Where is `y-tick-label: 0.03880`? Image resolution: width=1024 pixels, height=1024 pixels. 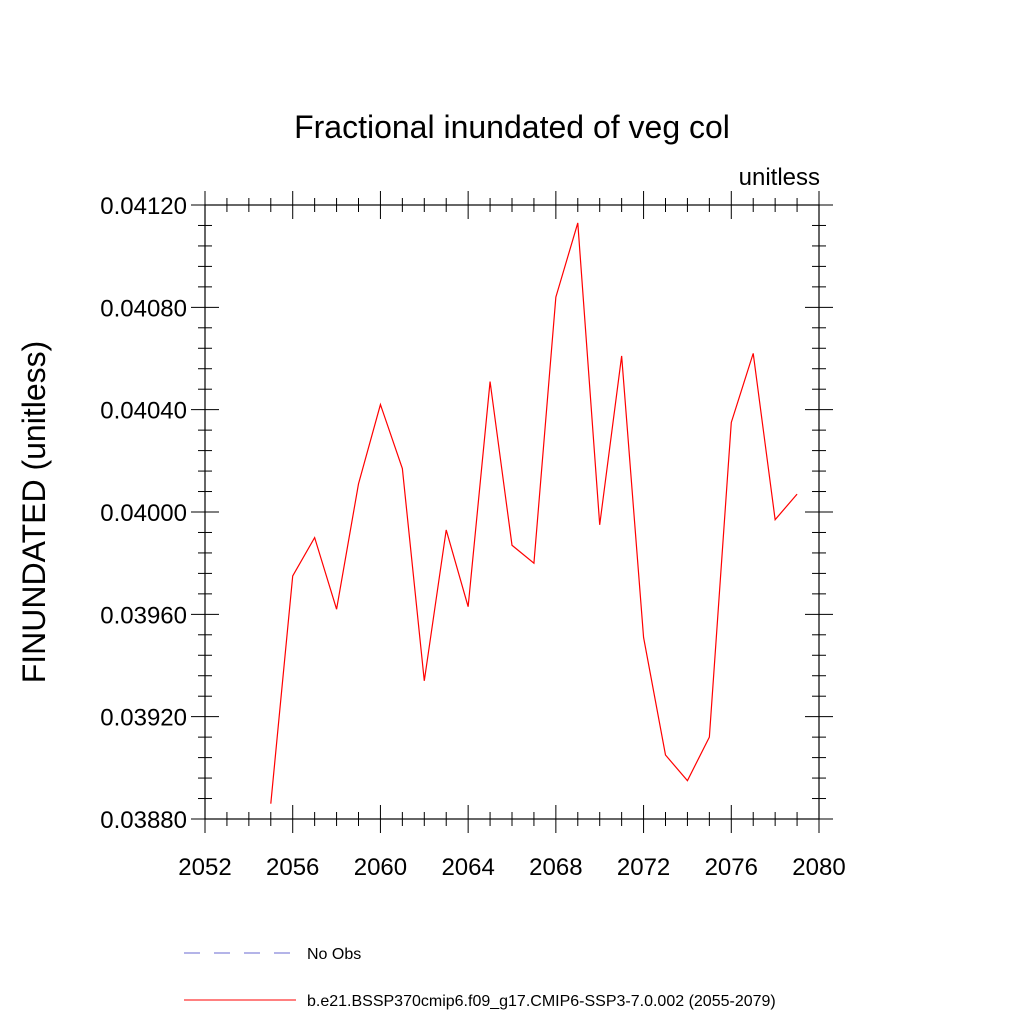 y-tick-label: 0.03880 is located at coordinates (143, 820).